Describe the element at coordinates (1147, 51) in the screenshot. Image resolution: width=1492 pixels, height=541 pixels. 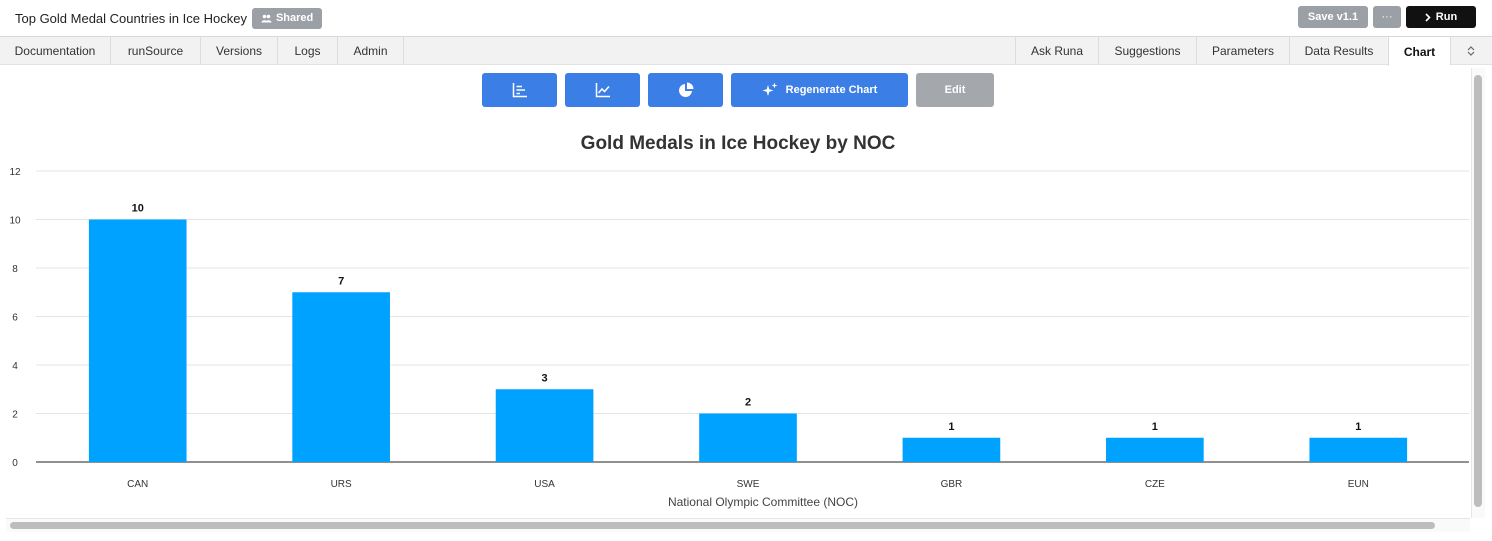
I see `tab-suggestions: Suggestions` at that location.